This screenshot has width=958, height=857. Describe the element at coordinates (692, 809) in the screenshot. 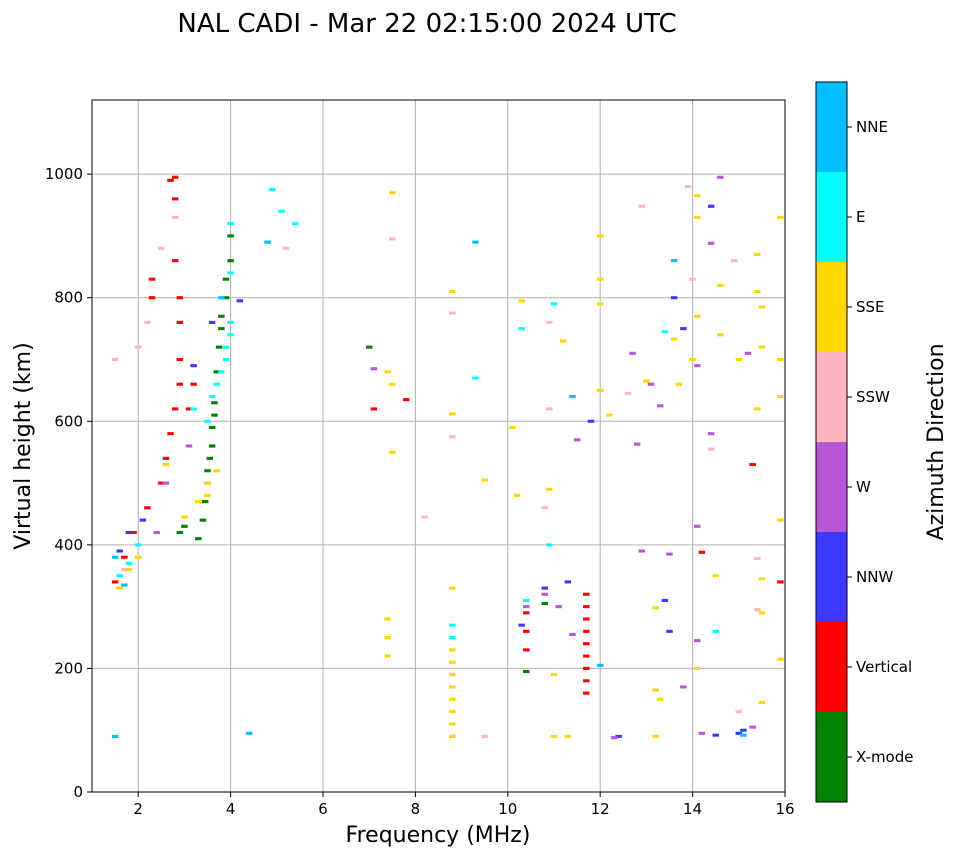

I see `x-tick-label: 14` at that location.